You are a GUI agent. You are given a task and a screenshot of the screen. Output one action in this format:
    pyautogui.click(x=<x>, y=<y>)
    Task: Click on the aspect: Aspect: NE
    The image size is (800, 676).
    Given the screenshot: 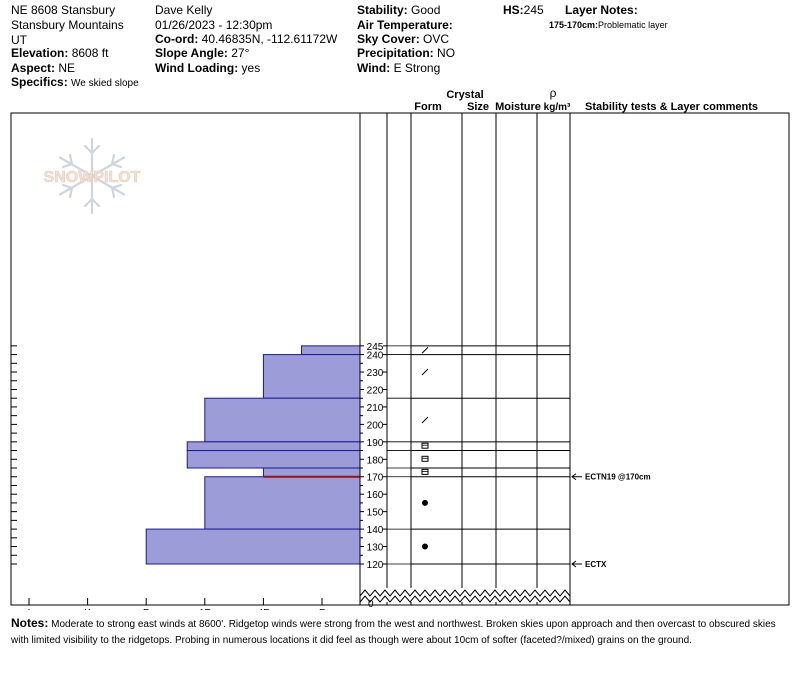 What is the action you would take?
    pyautogui.click(x=43, y=68)
    